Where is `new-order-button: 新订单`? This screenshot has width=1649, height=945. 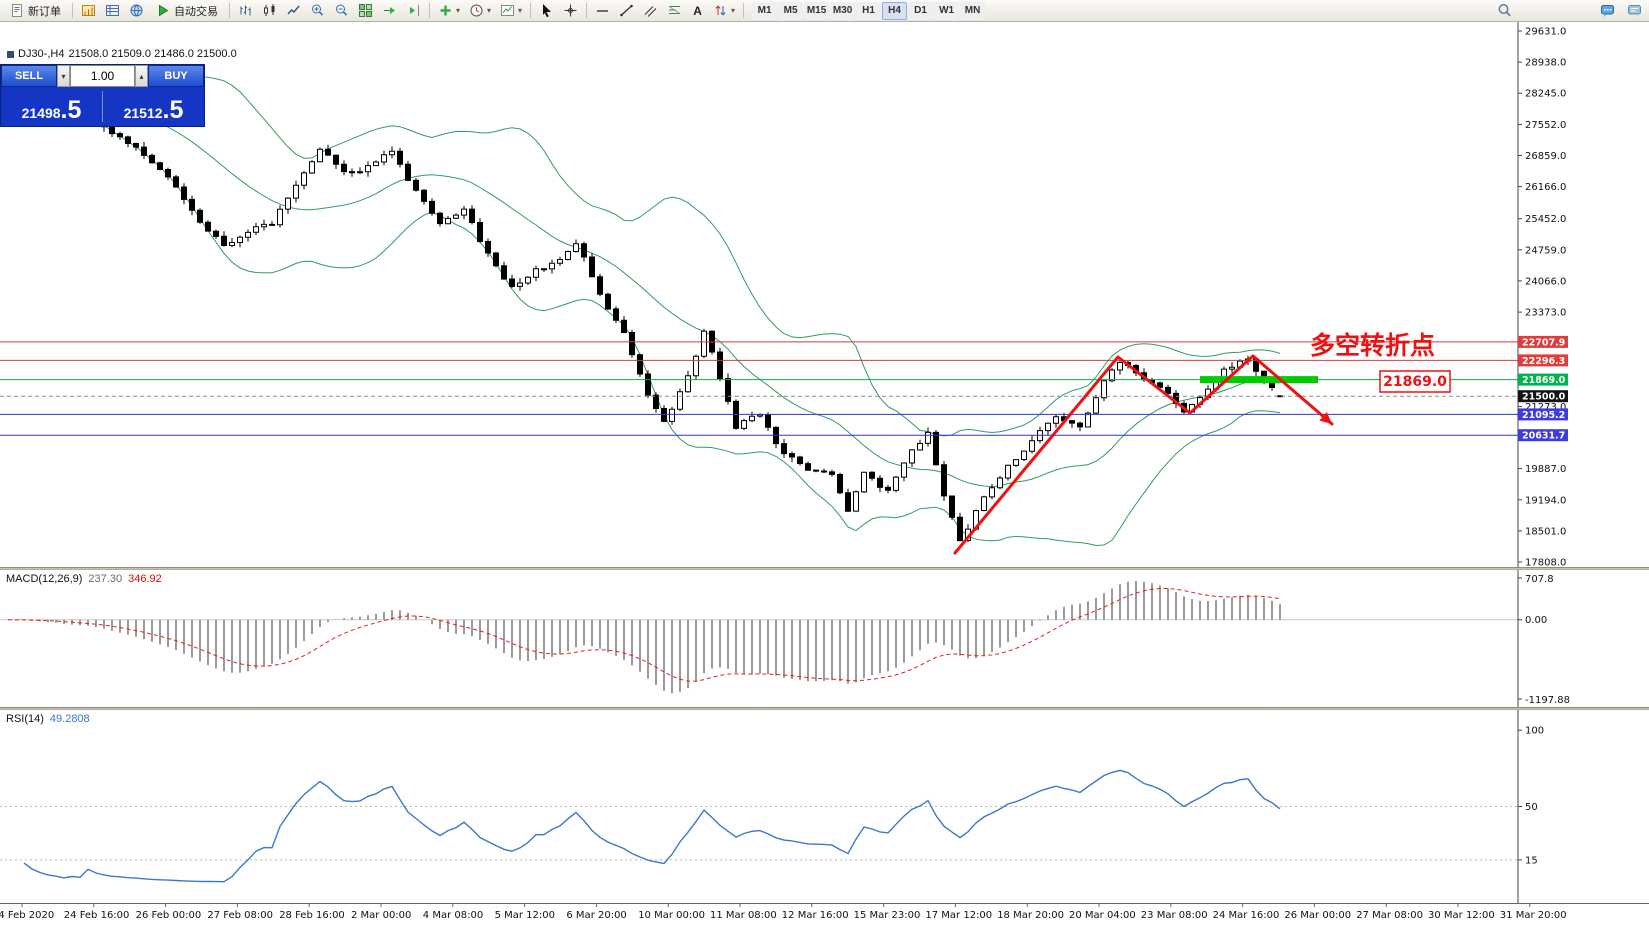
new-order-button: 新订单 is located at coordinates (35, 10).